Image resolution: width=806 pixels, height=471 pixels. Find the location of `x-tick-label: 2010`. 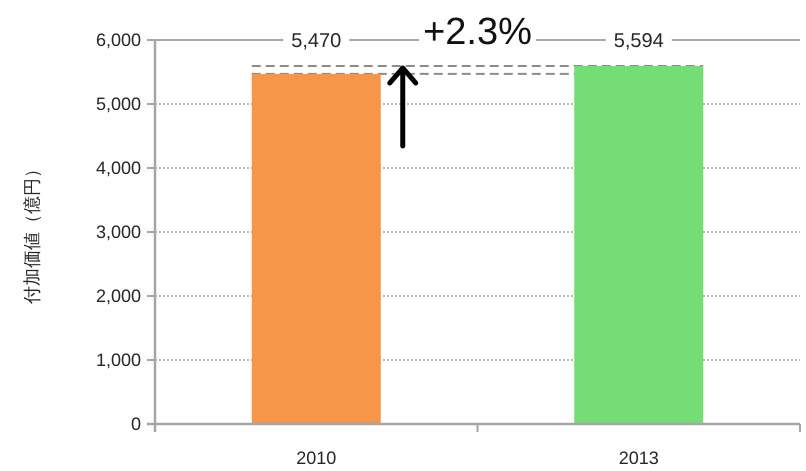

x-tick-label: 2010 is located at coordinates (316, 458).